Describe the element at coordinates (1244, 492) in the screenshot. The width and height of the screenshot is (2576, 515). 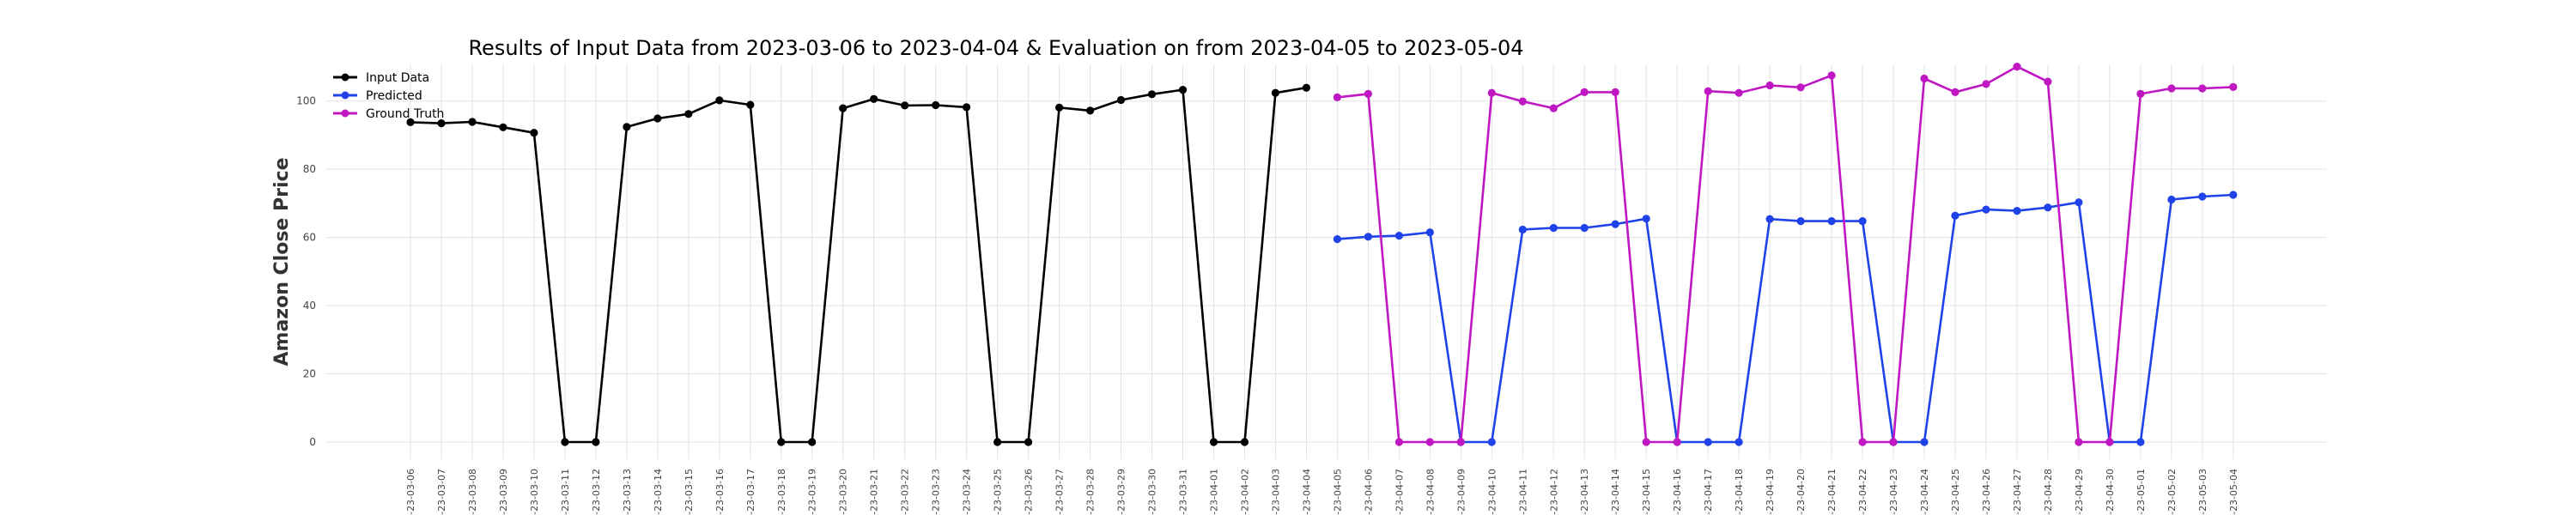
I see `x-tick-label: -23-04-02` at that location.